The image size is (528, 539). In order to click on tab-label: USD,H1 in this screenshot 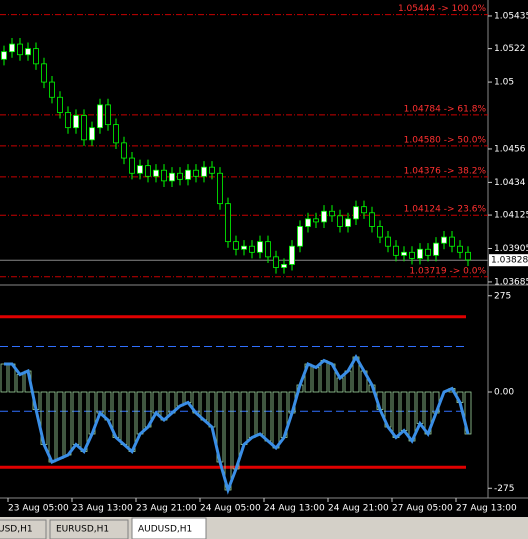, I will do `click(16, 530)`.